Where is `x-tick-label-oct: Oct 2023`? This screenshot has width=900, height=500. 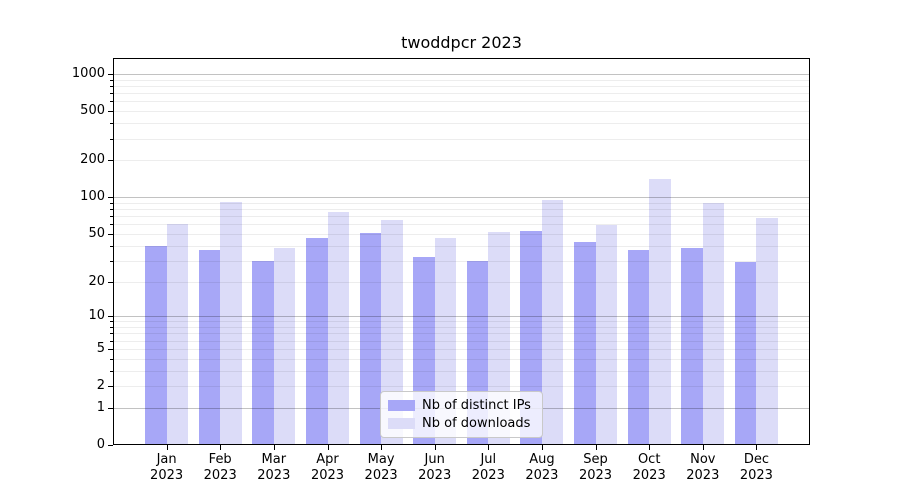
x-tick-label-oct: Oct 2023 is located at coordinates (649, 468).